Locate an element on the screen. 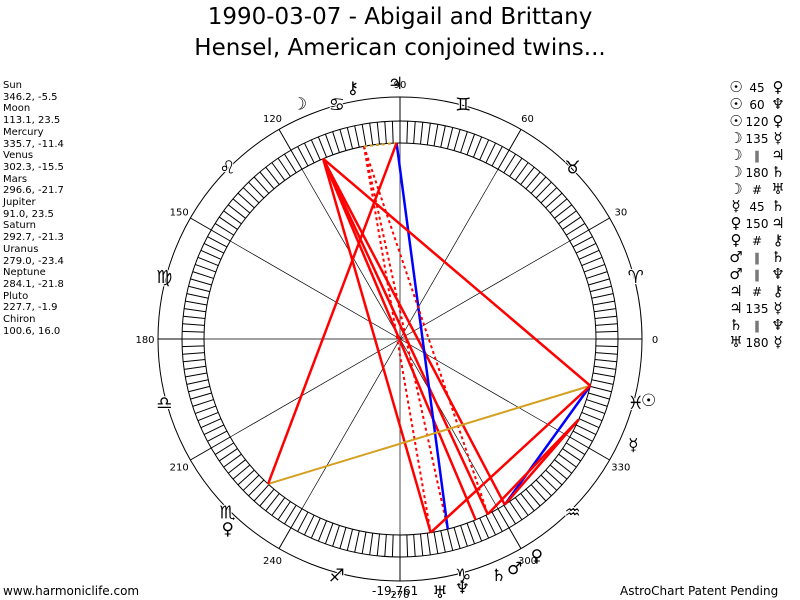  aspect-row: ☉ 60 ♆ is located at coordinates (757, 104).